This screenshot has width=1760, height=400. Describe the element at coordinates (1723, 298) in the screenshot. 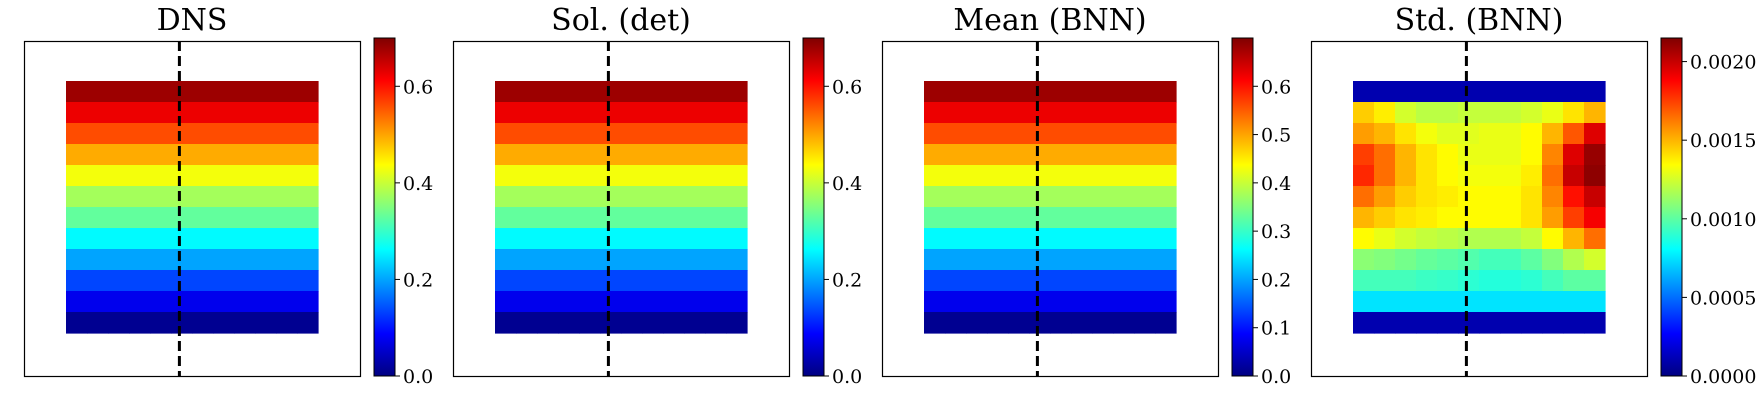

I see `colorbar-tick-label: 0.0005` at that location.